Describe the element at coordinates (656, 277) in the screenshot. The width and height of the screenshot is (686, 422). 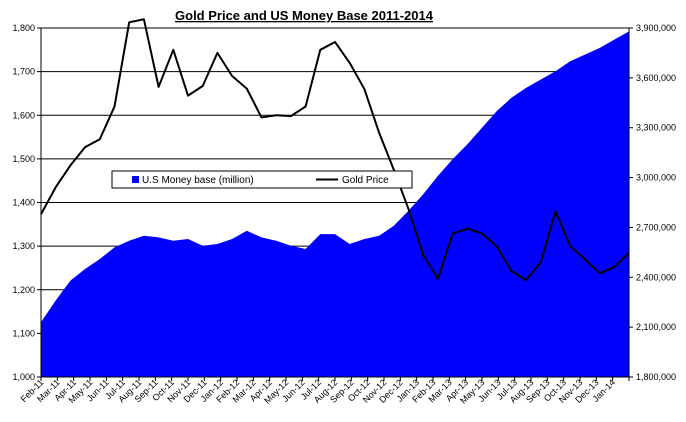
I see `right-tick-label: 2,400,000` at that location.